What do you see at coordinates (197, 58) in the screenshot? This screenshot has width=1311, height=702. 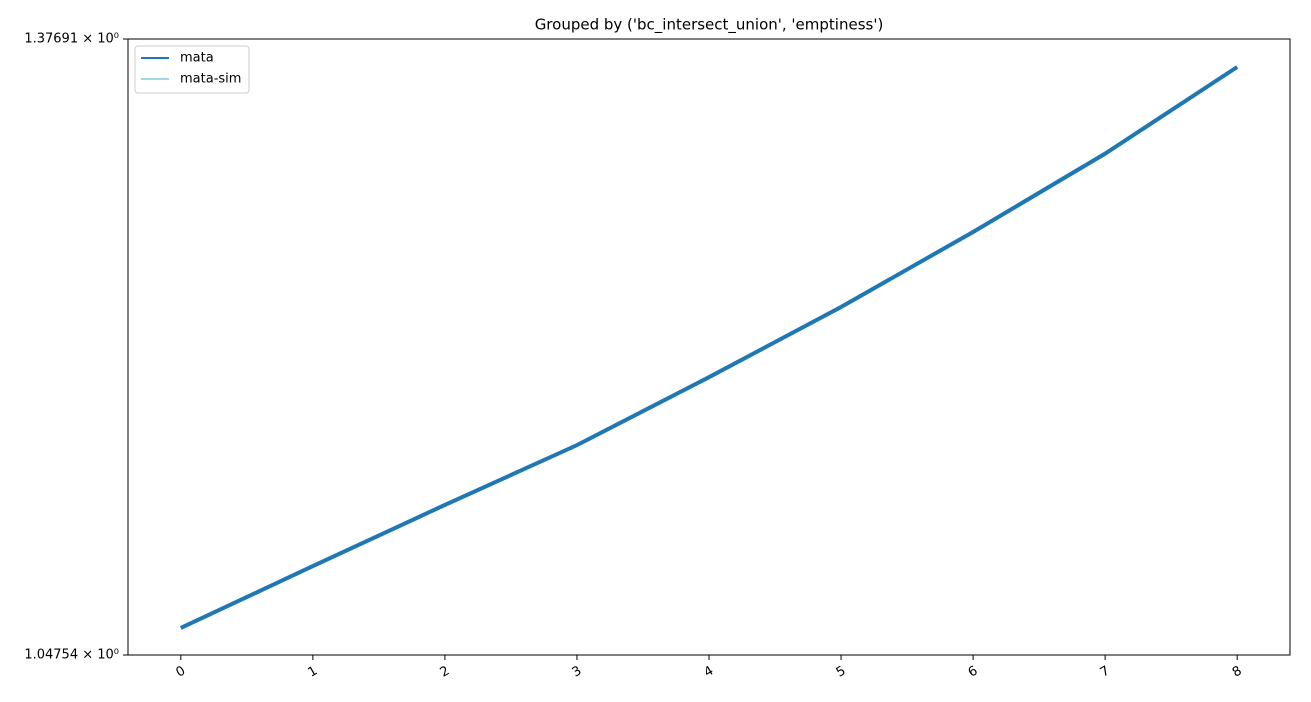 I see `legend-label: mata` at bounding box center [197, 58].